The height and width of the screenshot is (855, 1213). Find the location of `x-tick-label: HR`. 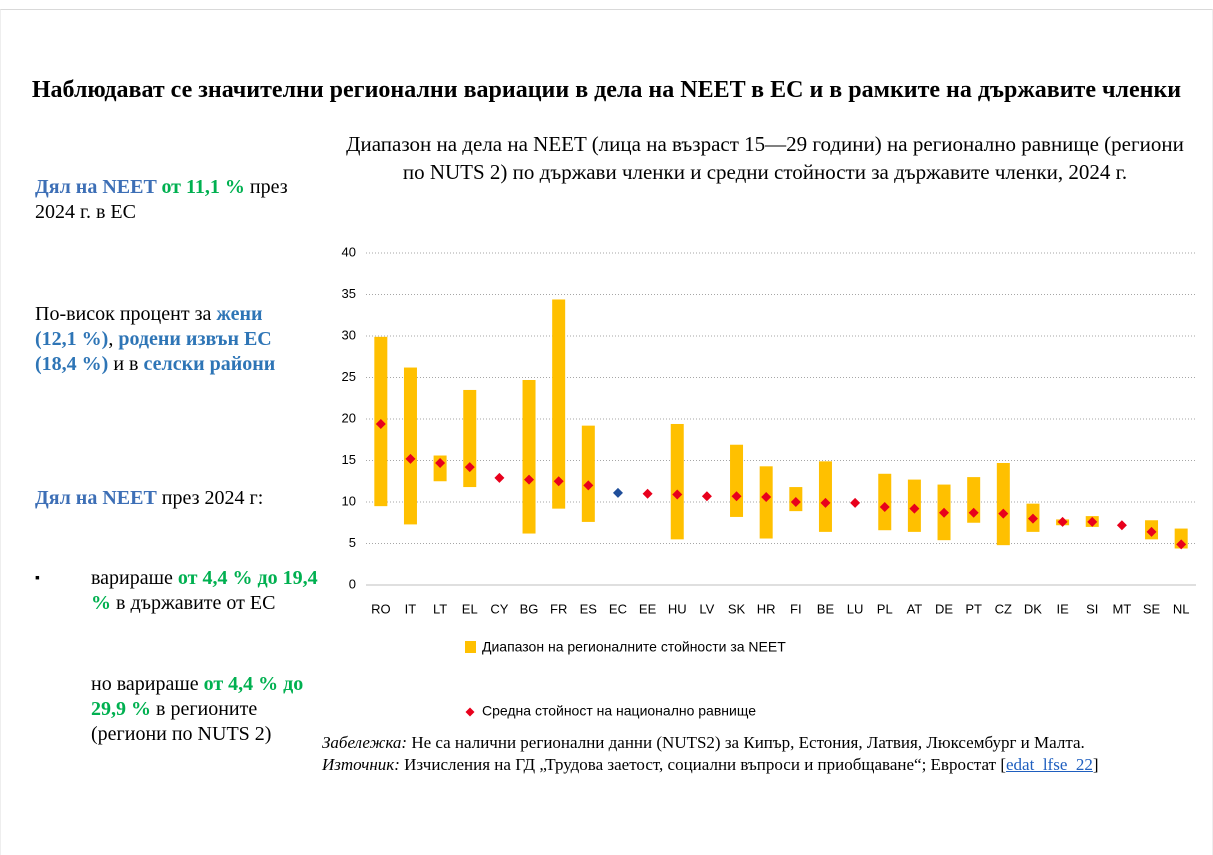

x-tick-label: HR is located at coordinates (766, 608).